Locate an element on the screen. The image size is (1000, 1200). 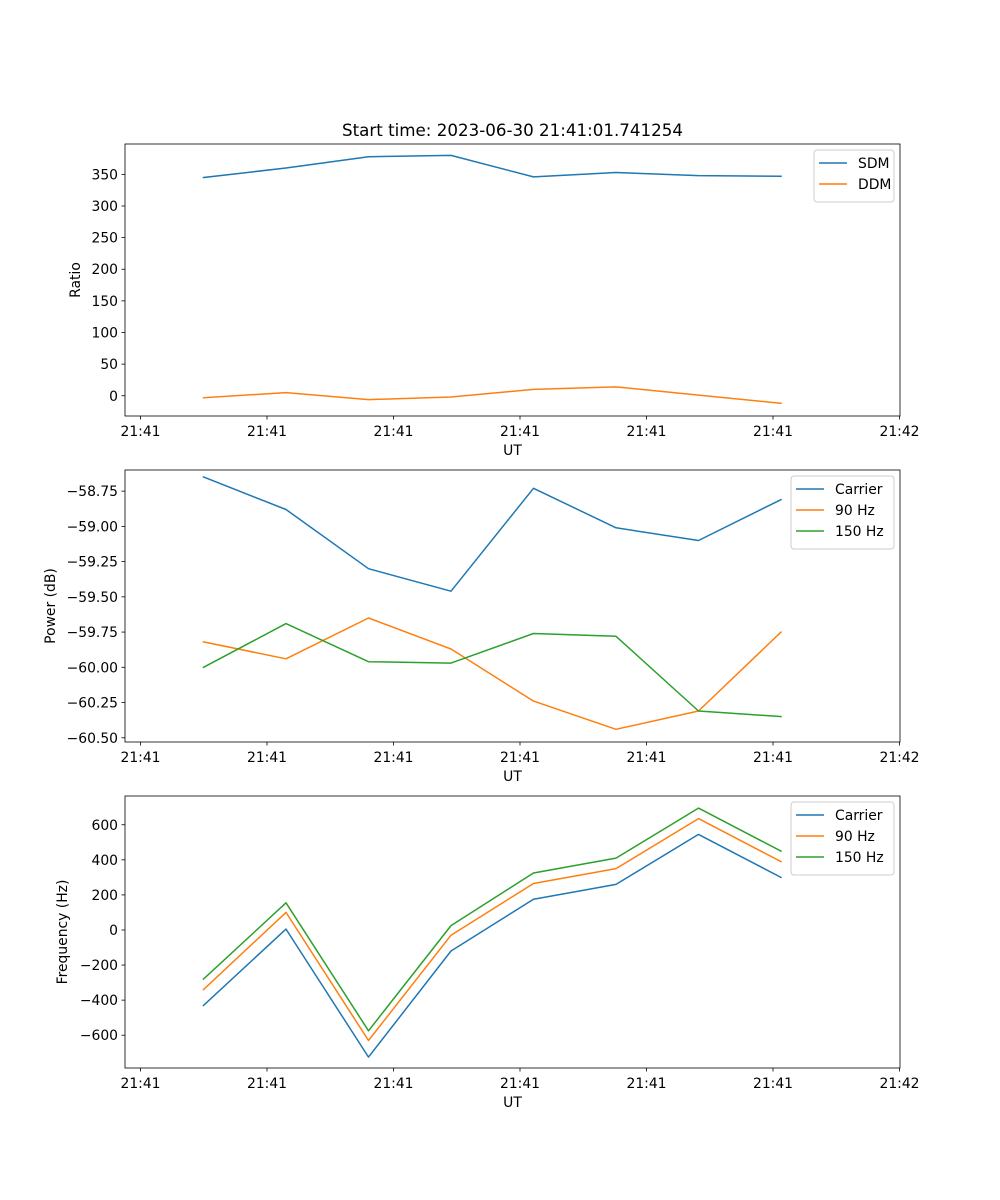
chart-title: Start time: 2023-06-30 21:41:01.741254 is located at coordinates (512, 130).